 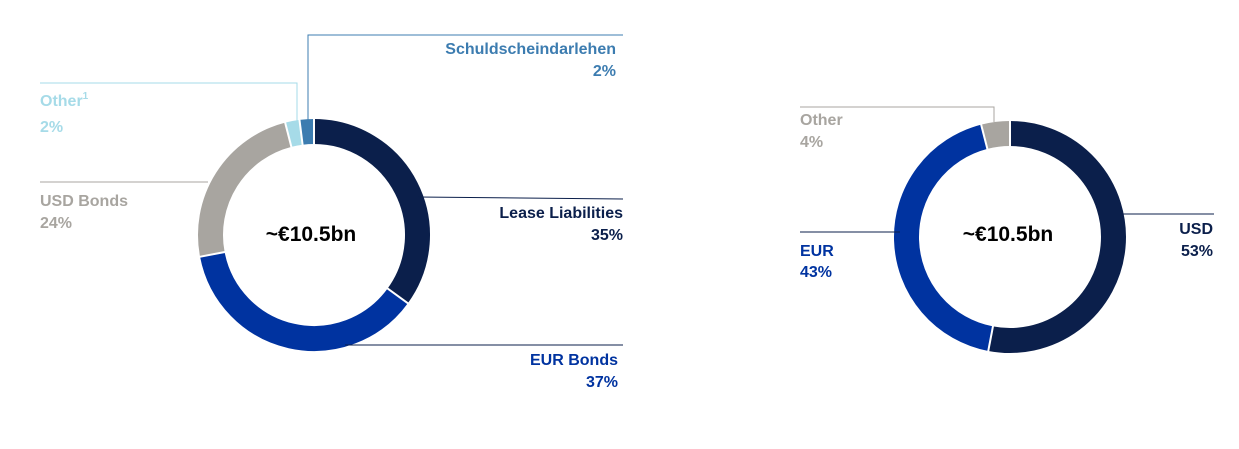 What do you see at coordinates (944, 237) in the screenshot?
I see `donut-slice-eur` at bounding box center [944, 237].